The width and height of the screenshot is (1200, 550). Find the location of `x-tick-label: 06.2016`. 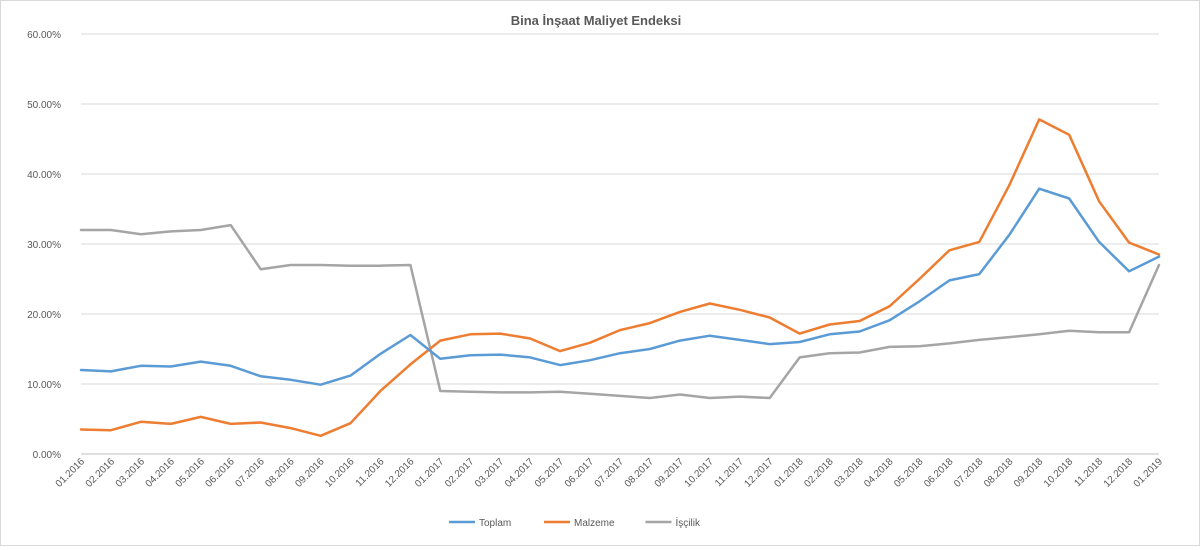

x-tick-label: 06.2016 is located at coordinates (220, 473).